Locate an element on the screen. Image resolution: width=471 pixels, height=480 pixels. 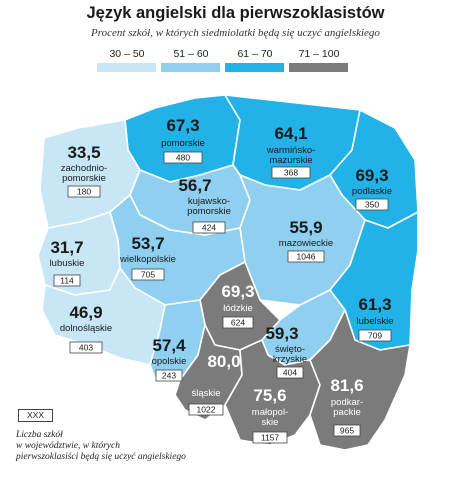
name-lodzkie: łódzkie is located at coordinates (238, 308).